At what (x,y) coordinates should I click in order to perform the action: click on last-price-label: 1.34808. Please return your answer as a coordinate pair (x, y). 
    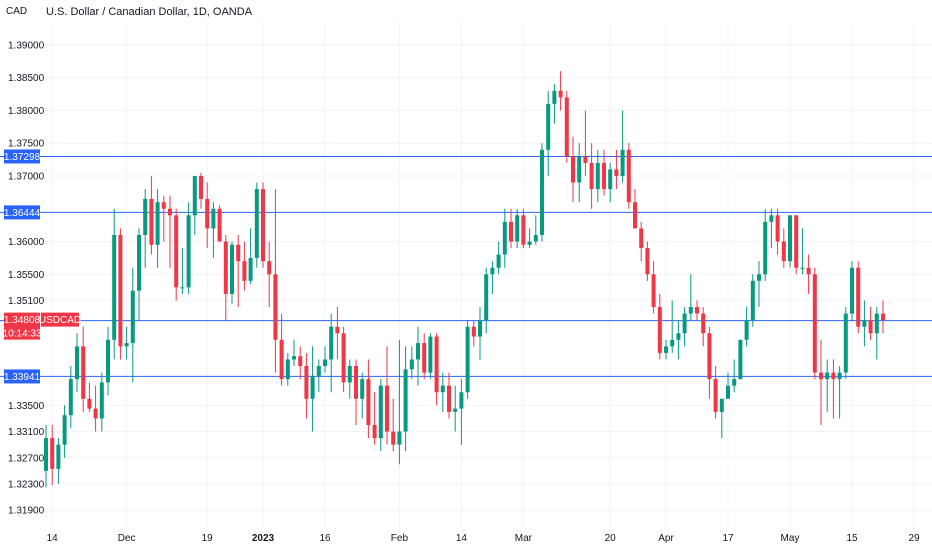
    Looking at the image, I should click on (22, 320).